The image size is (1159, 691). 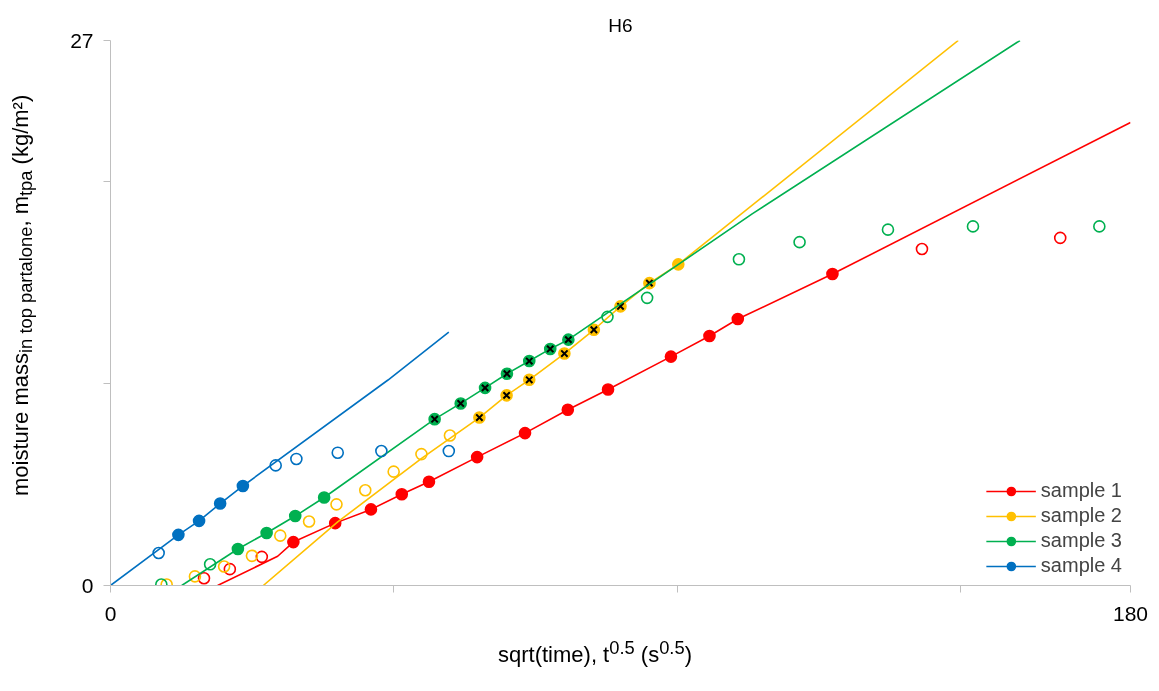 What do you see at coordinates (82, 40) in the screenshot?
I see `y-tick-label: 27` at bounding box center [82, 40].